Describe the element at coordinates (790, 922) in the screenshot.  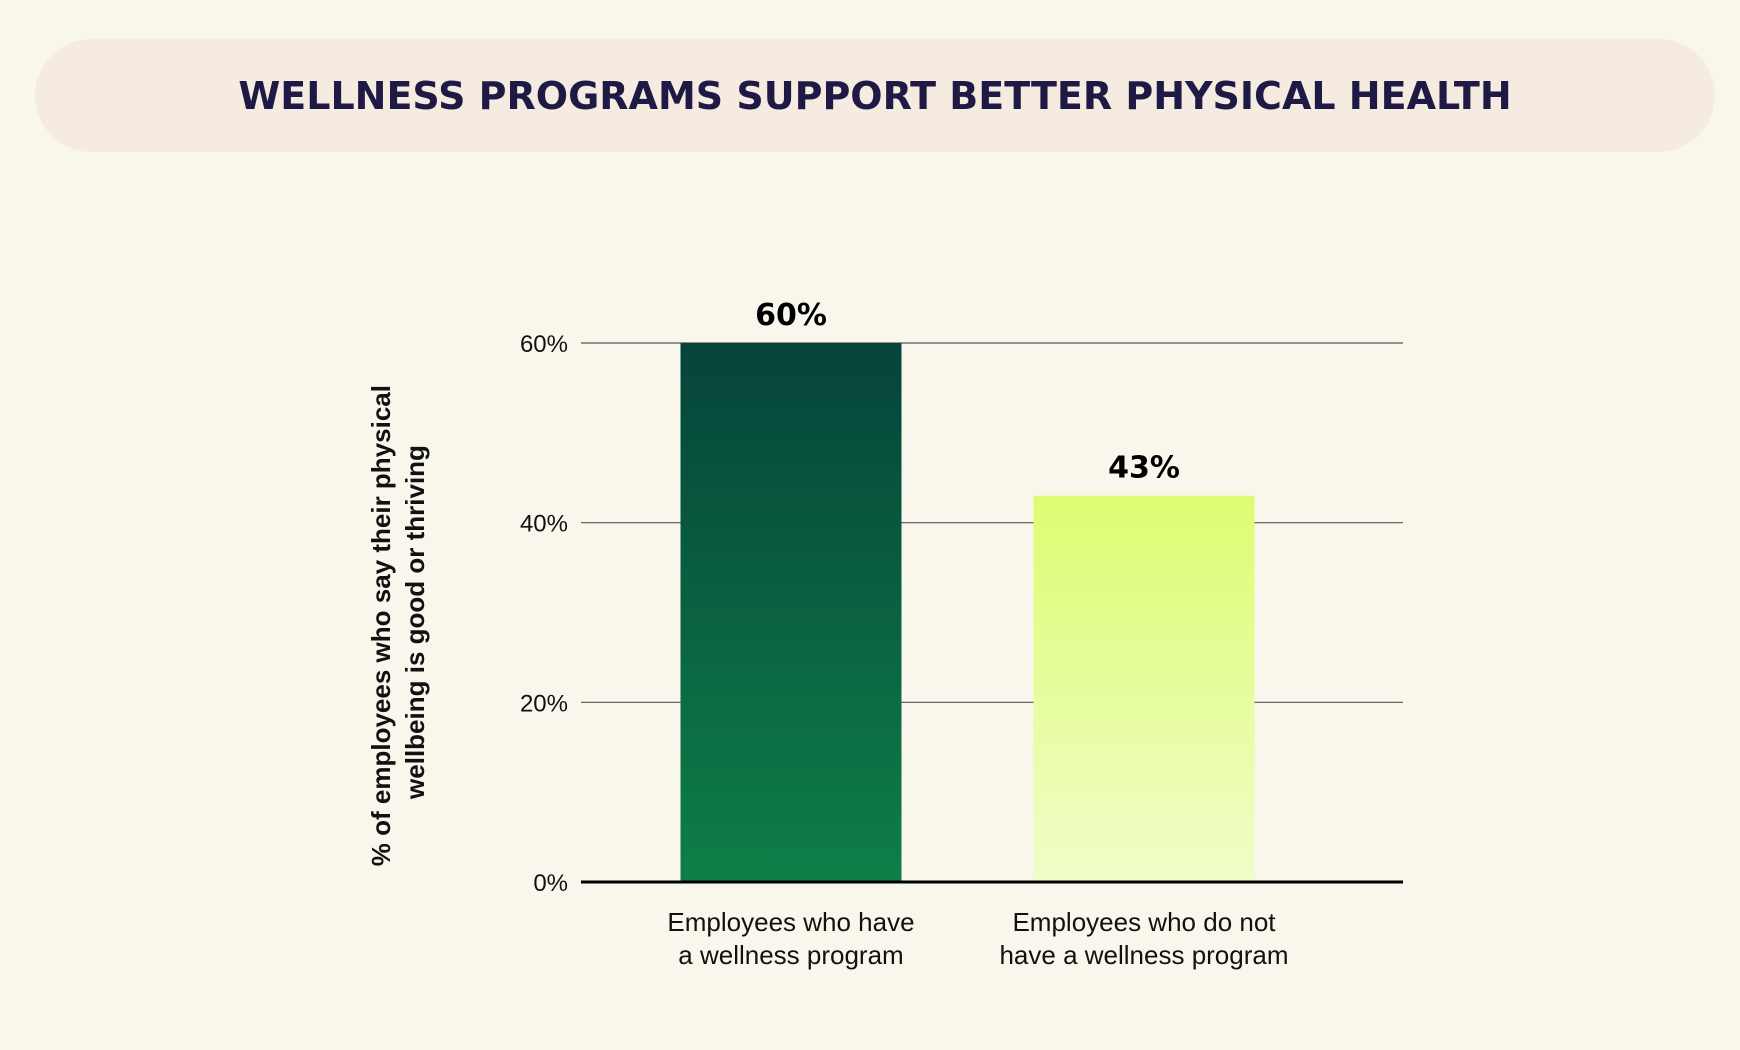
I see `x-category-label: Employees who have` at that location.